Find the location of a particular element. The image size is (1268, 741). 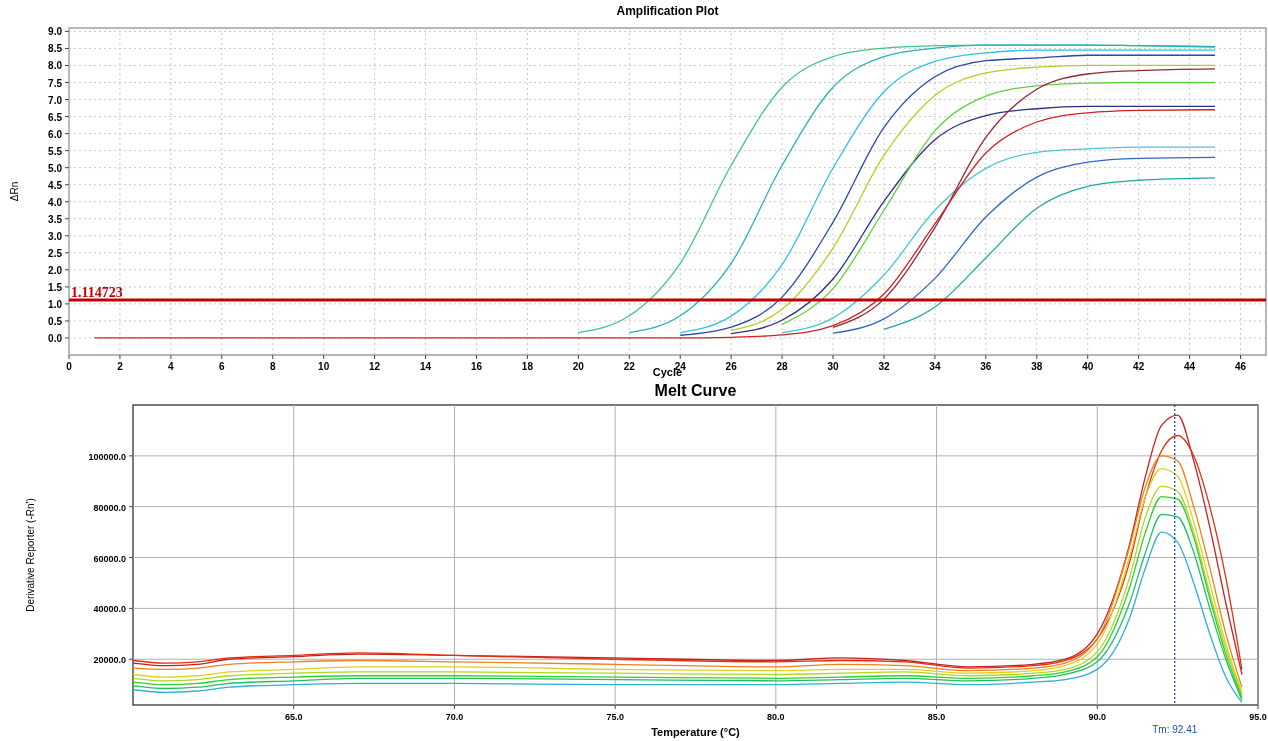

y-tick-label: 100000.0 is located at coordinates (107, 456).